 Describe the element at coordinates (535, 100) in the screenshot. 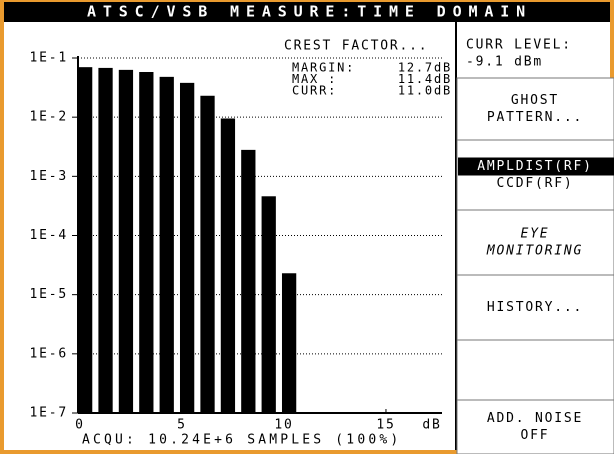

I see `soft-key-label: GHOST` at that location.